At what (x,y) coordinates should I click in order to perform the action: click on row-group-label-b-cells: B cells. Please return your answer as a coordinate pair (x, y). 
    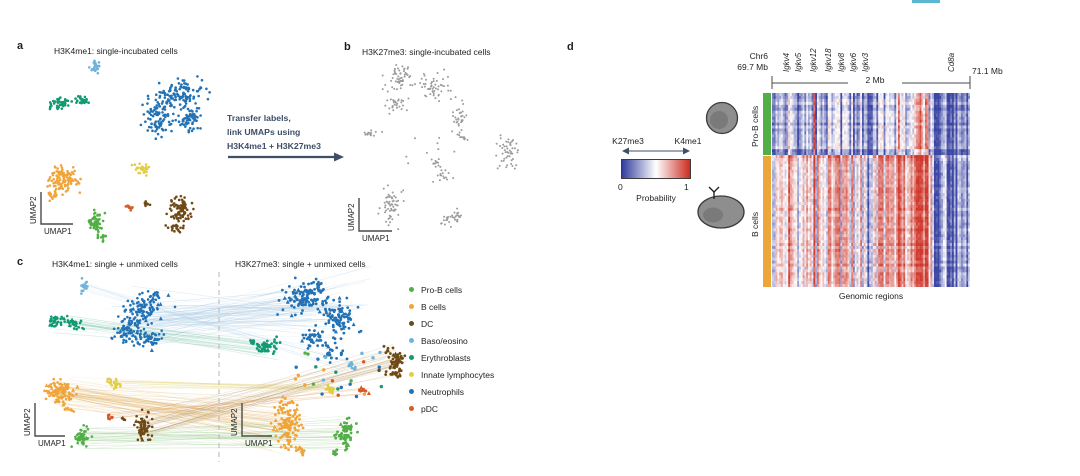
    Looking at the image, I should click on (755, 224).